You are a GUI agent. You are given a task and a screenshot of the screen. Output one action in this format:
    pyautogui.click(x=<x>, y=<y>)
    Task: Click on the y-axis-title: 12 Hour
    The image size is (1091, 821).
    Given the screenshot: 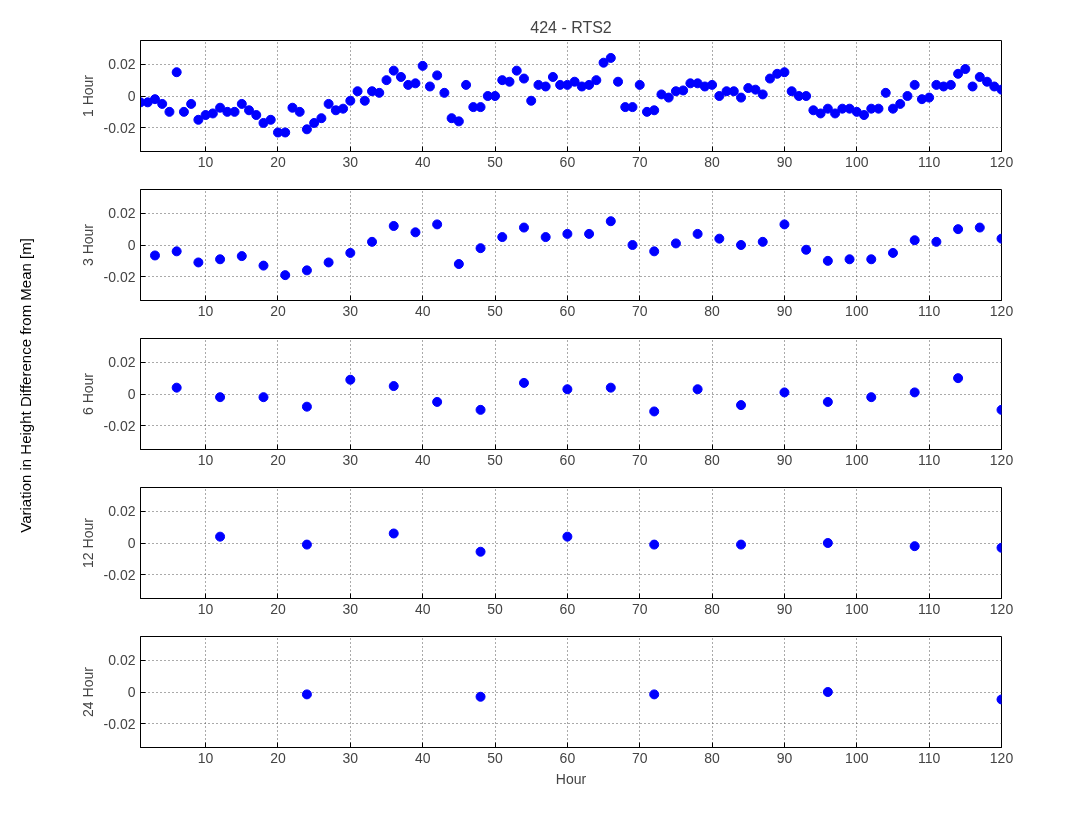 What is the action you would take?
    pyautogui.click(x=87, y=542)
    